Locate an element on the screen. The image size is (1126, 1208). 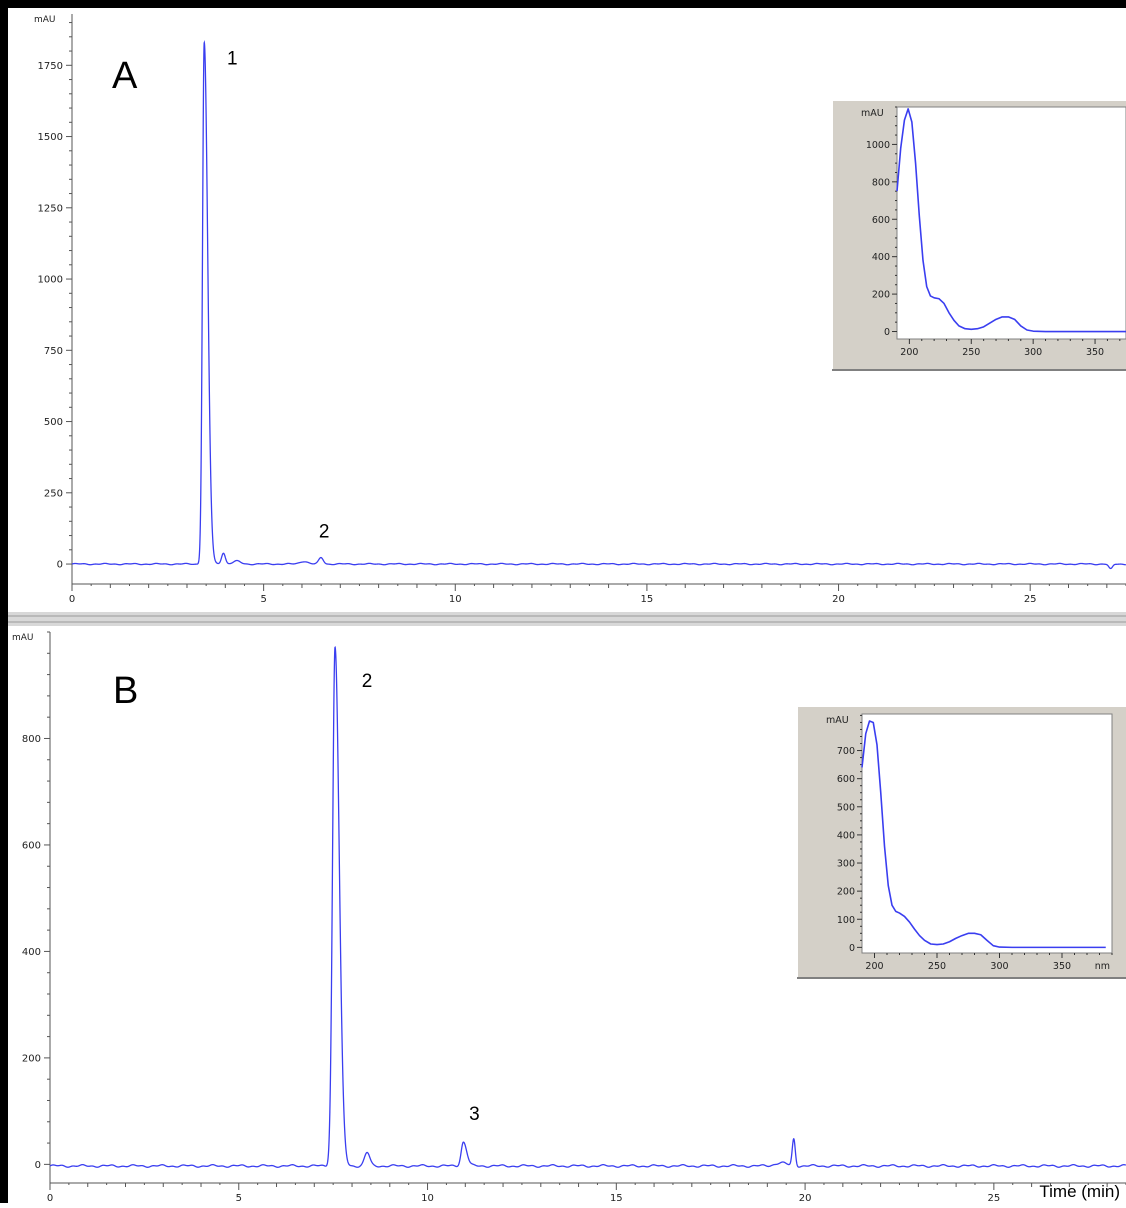
y-tick-label: 250 is located at coordinates (53, 493).